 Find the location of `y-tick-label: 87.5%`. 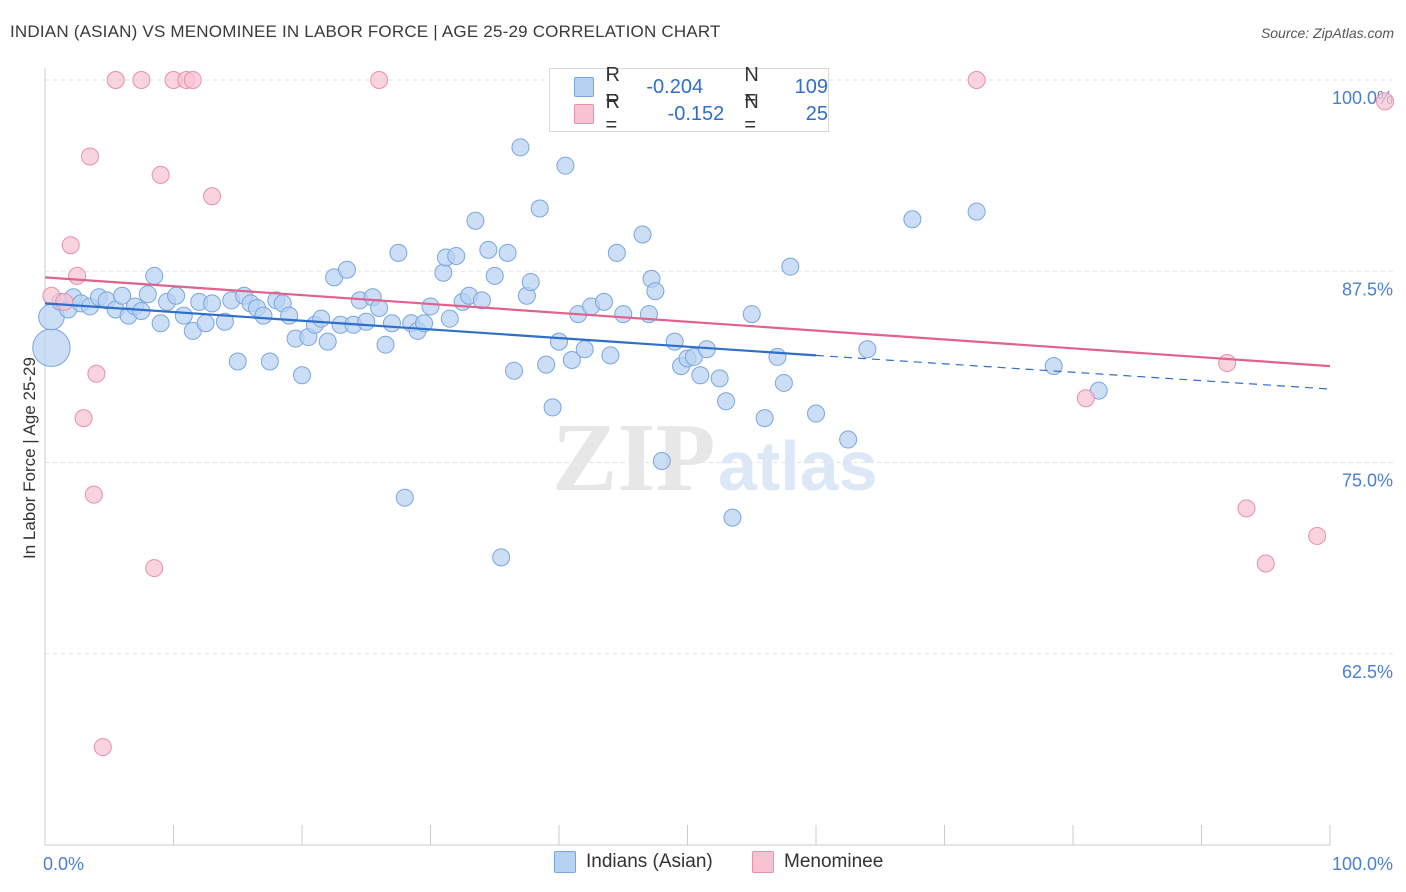

y-tick-label: 87.5% is located at coordinates (1367, 289).